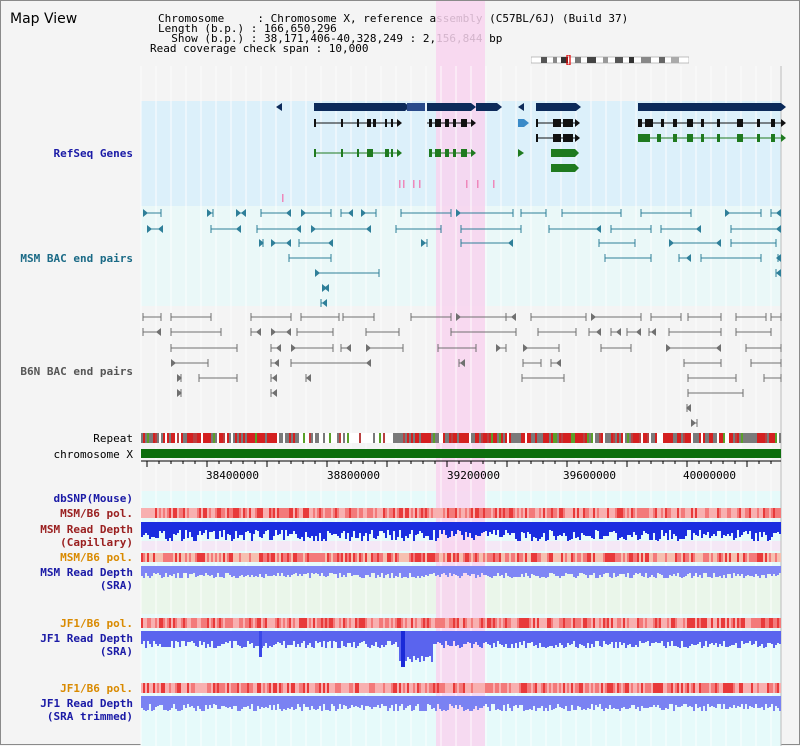  Describe the element at coordinates (86, 703) in the screenshot. I see `track-label-jf1-depth-trimmed: JF1 Read Depth` at that location.